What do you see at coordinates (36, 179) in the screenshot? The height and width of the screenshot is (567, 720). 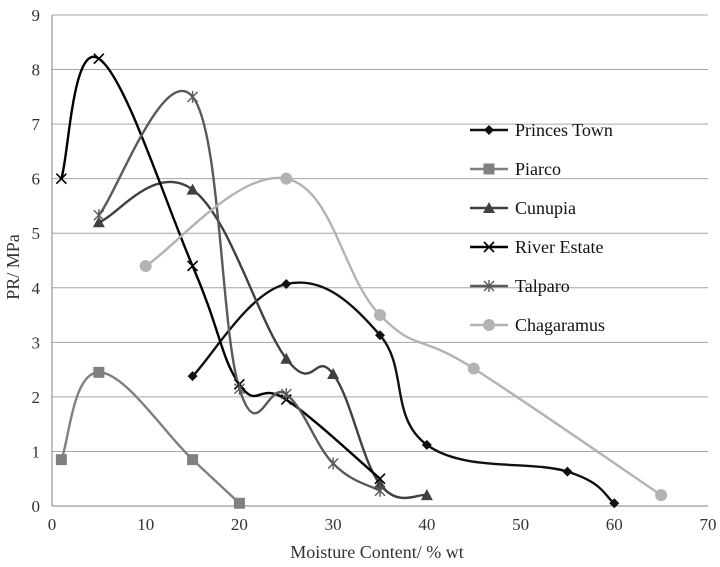 I see `y-tick-label: 6` at bounding box center [36, 179].